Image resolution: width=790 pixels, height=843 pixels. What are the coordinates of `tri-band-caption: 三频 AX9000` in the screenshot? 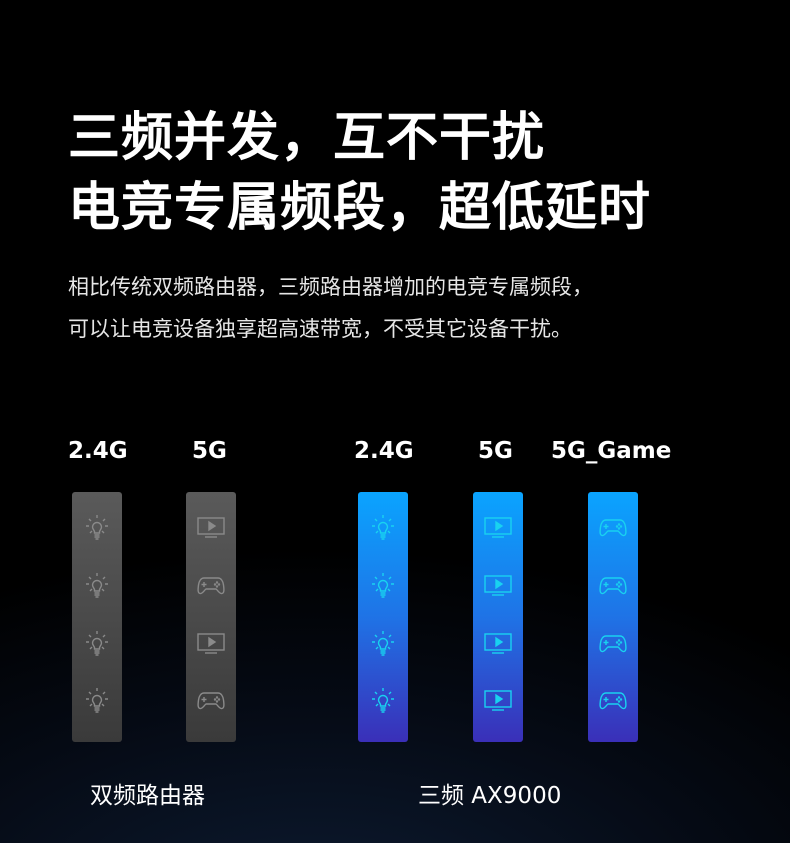 It's located at (490, 796).